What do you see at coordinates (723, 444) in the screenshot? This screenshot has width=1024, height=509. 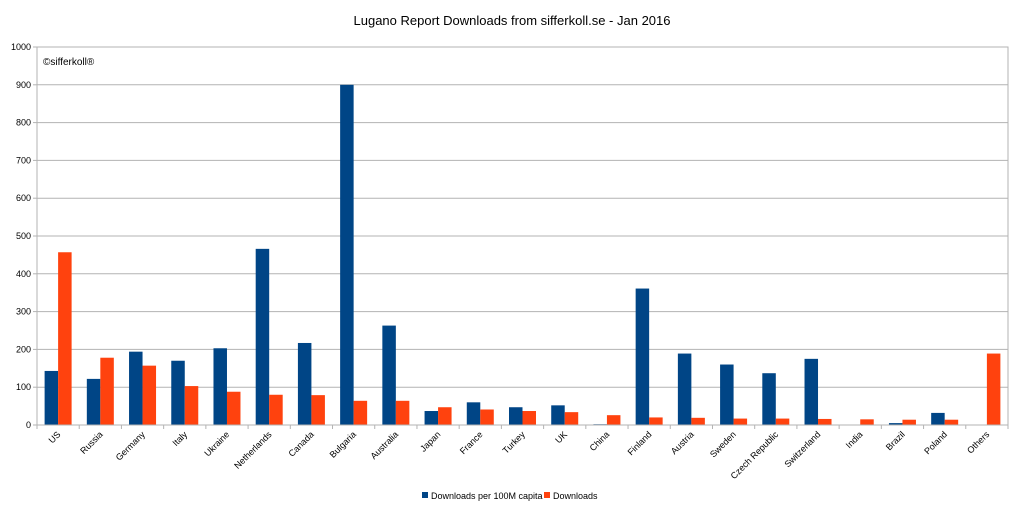 I see `x-category-label: Sweden` at bounding box center [723, 444].